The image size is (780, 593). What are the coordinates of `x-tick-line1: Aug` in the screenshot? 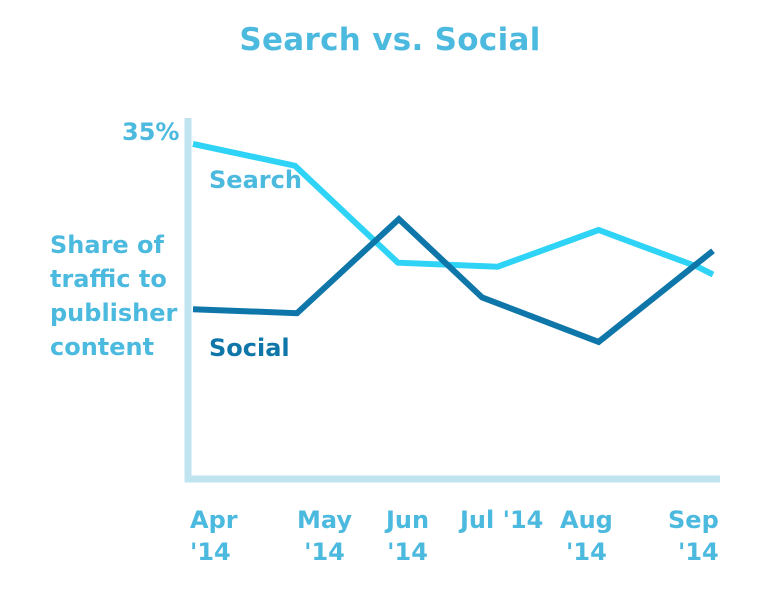 It's located at (586, 520).